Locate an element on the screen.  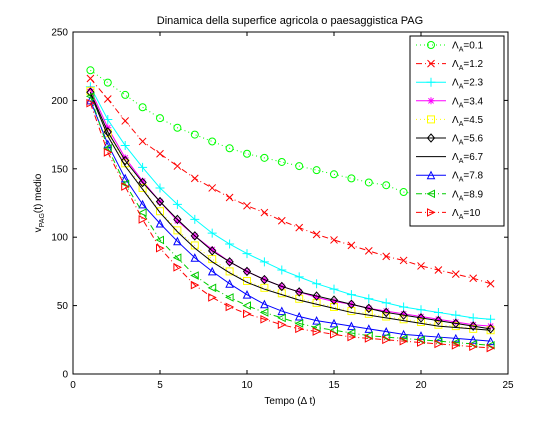
x-tick-label: 0 is located at coordinates (73, 385).